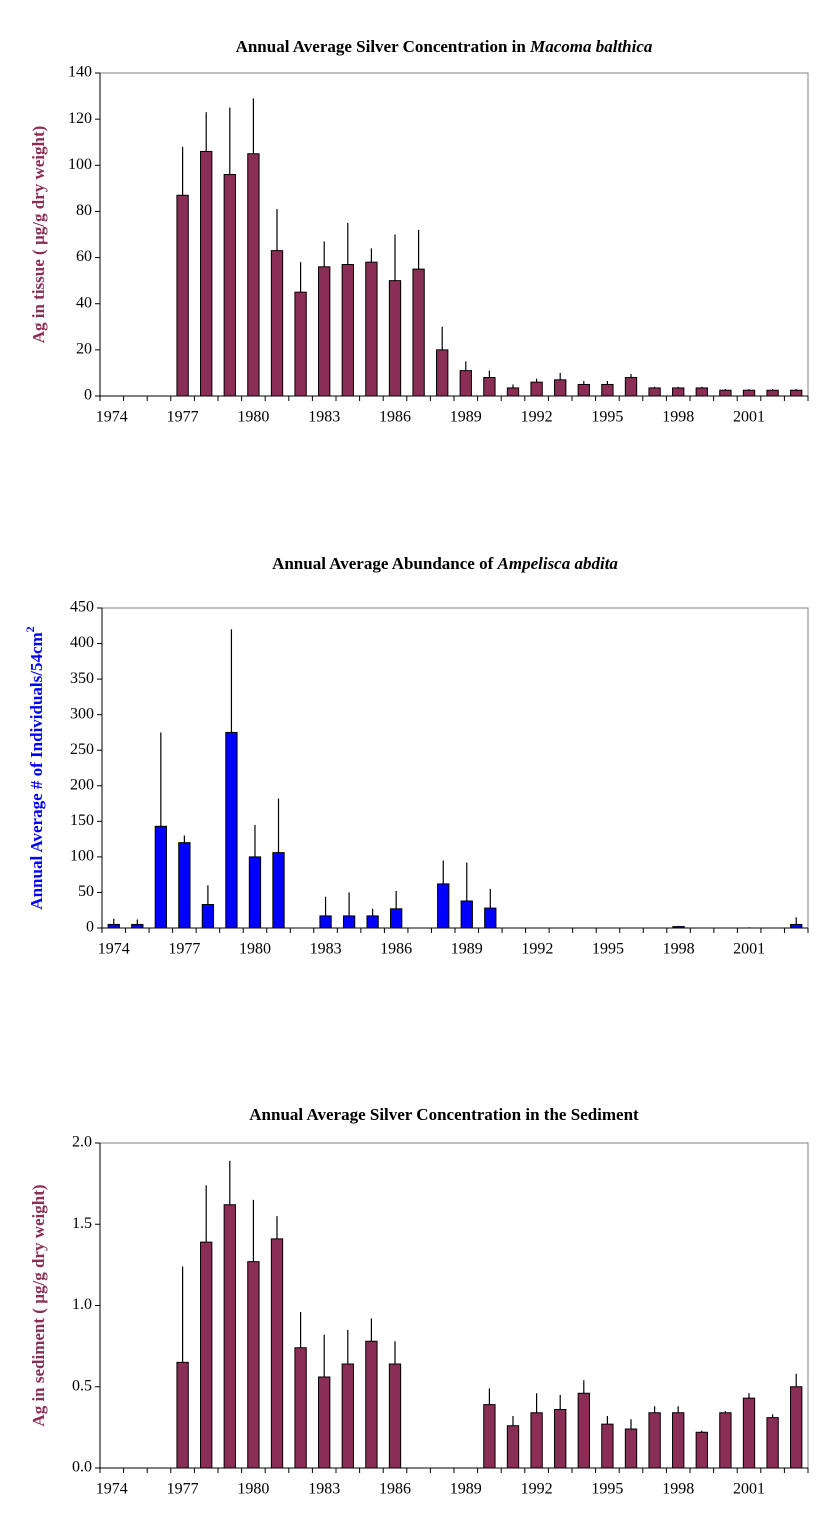 Image resolution: width=817 pixels, height=1516 pixels. I want to click on y-axis-label-text: Ag in tissue ( µg/g dry weight), so click(38, 235).